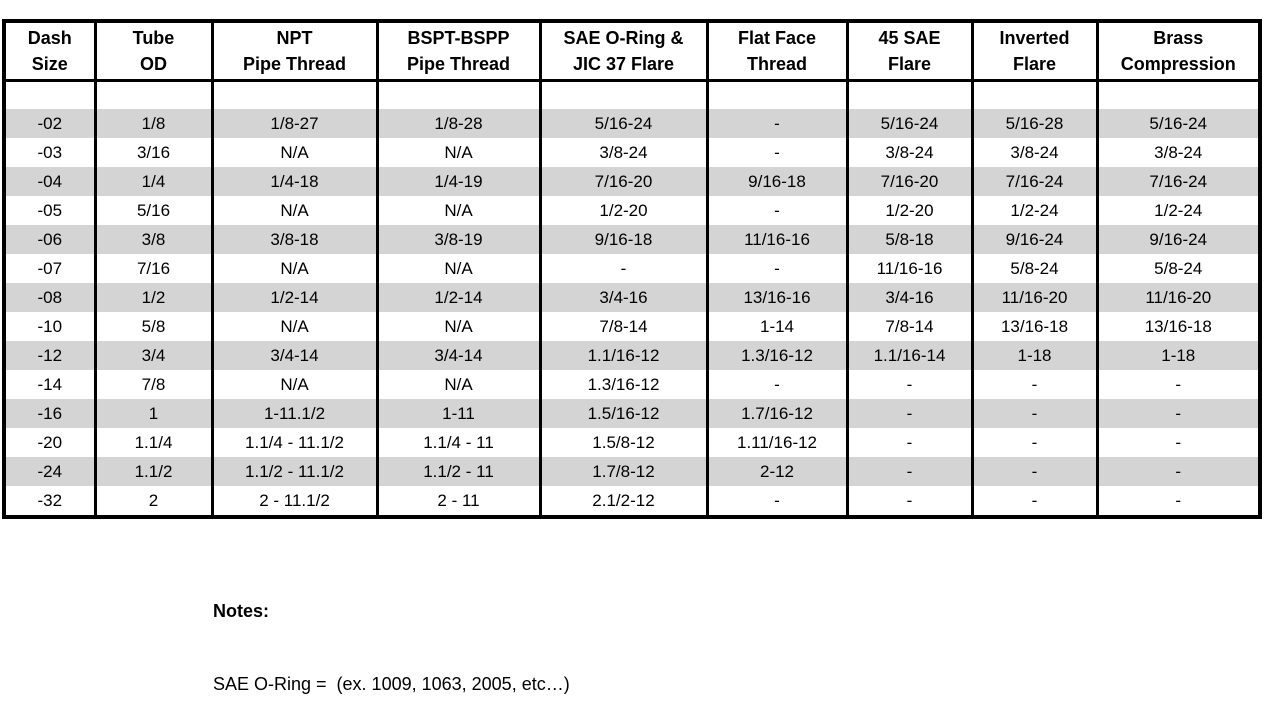  I want to click on table-cell: 2.1/2-12, so click(623, 501).